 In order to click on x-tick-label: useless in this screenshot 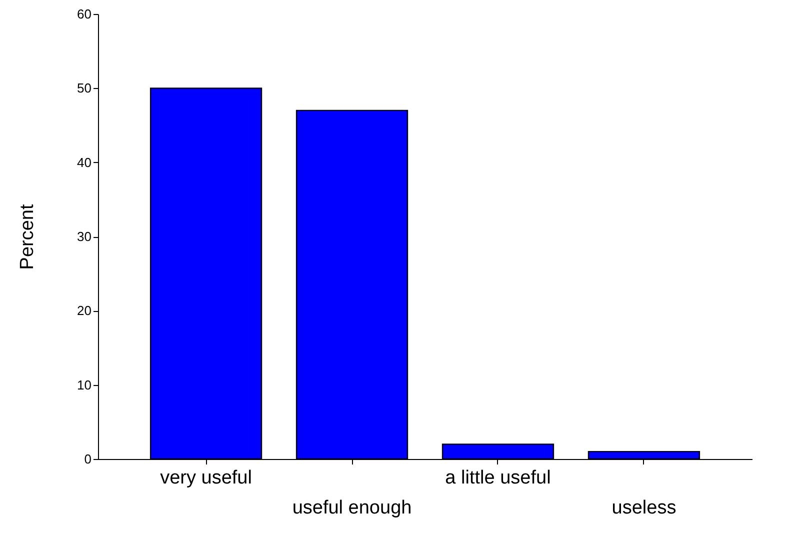, I will do `click(644, 508)`.